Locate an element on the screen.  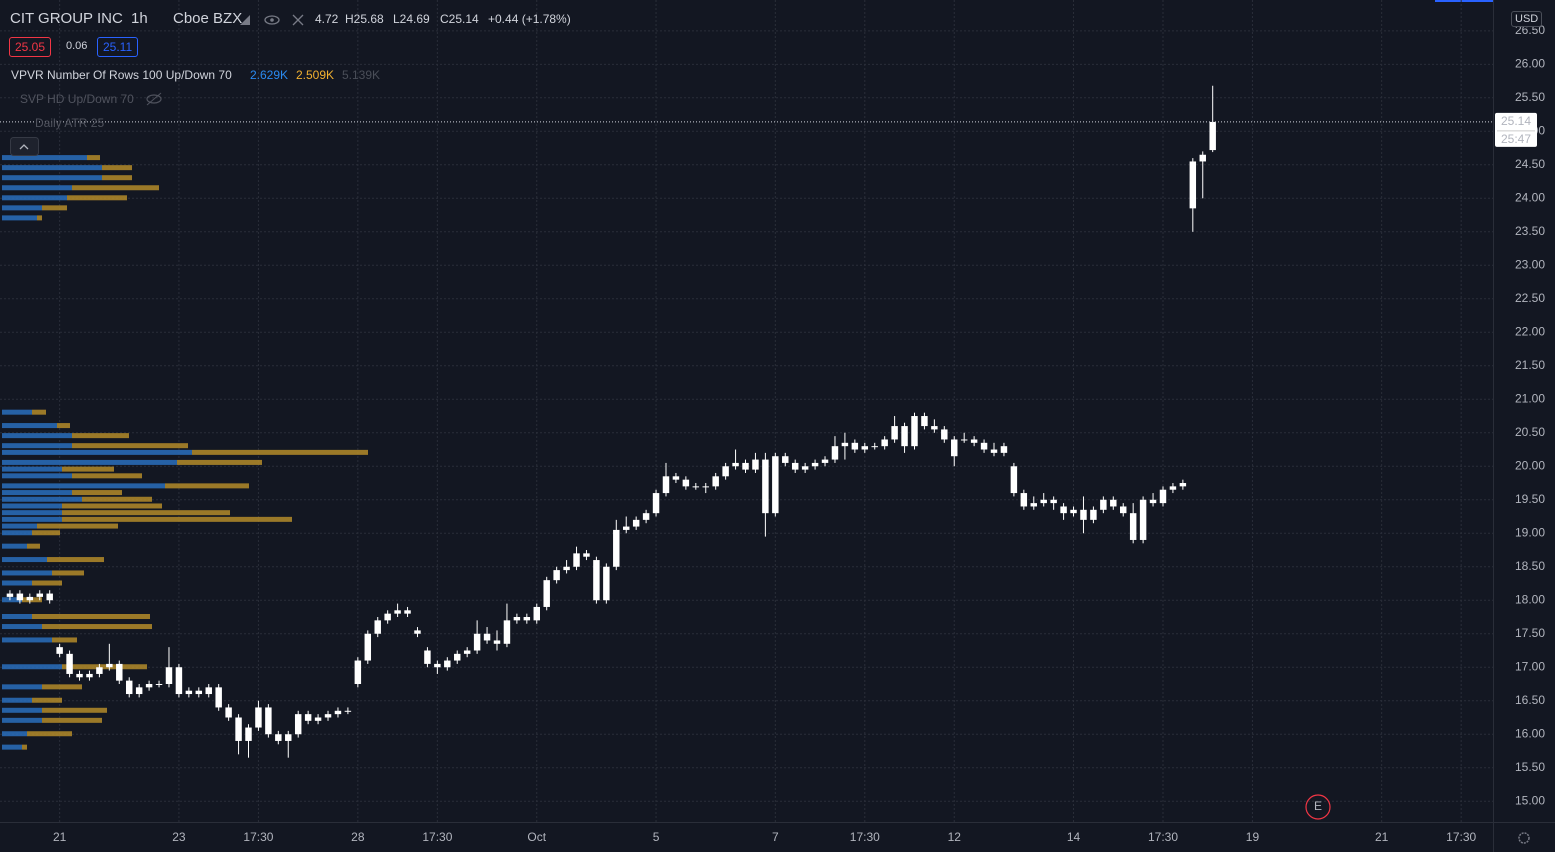
ohlc-change: +0.44 (+1.78%) is located at coordinates (529, 19).